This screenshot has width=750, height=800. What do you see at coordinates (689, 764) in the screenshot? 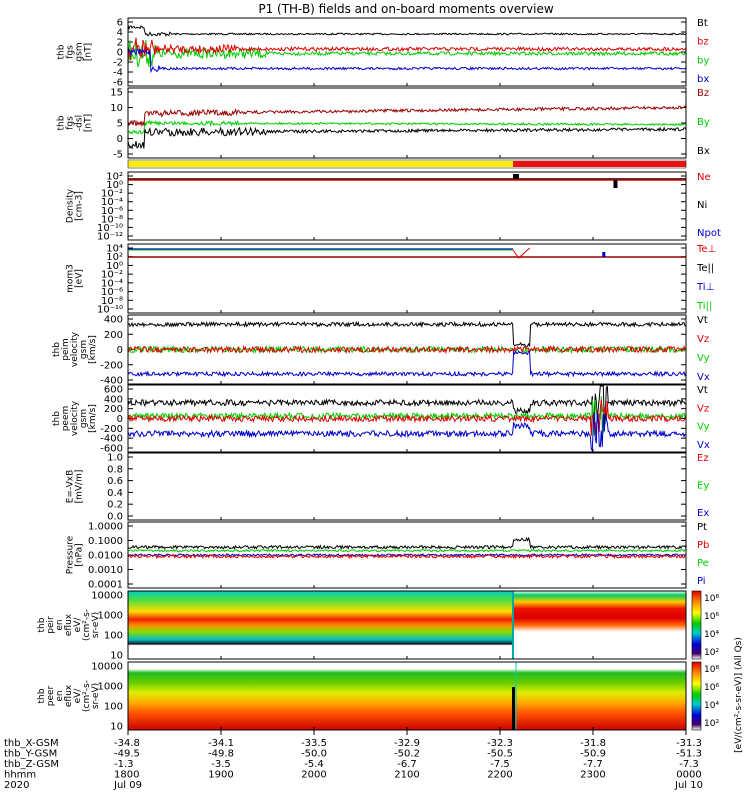
I see `orbit-value: -7.3` at bounding box center [689, 764].